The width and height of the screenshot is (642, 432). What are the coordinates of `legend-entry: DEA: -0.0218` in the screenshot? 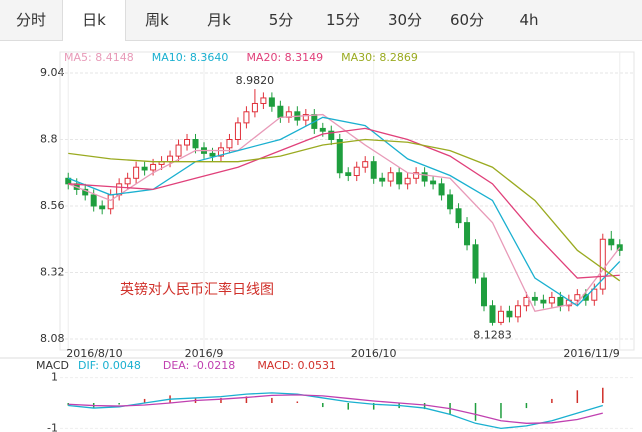 It's located at (199, 365).